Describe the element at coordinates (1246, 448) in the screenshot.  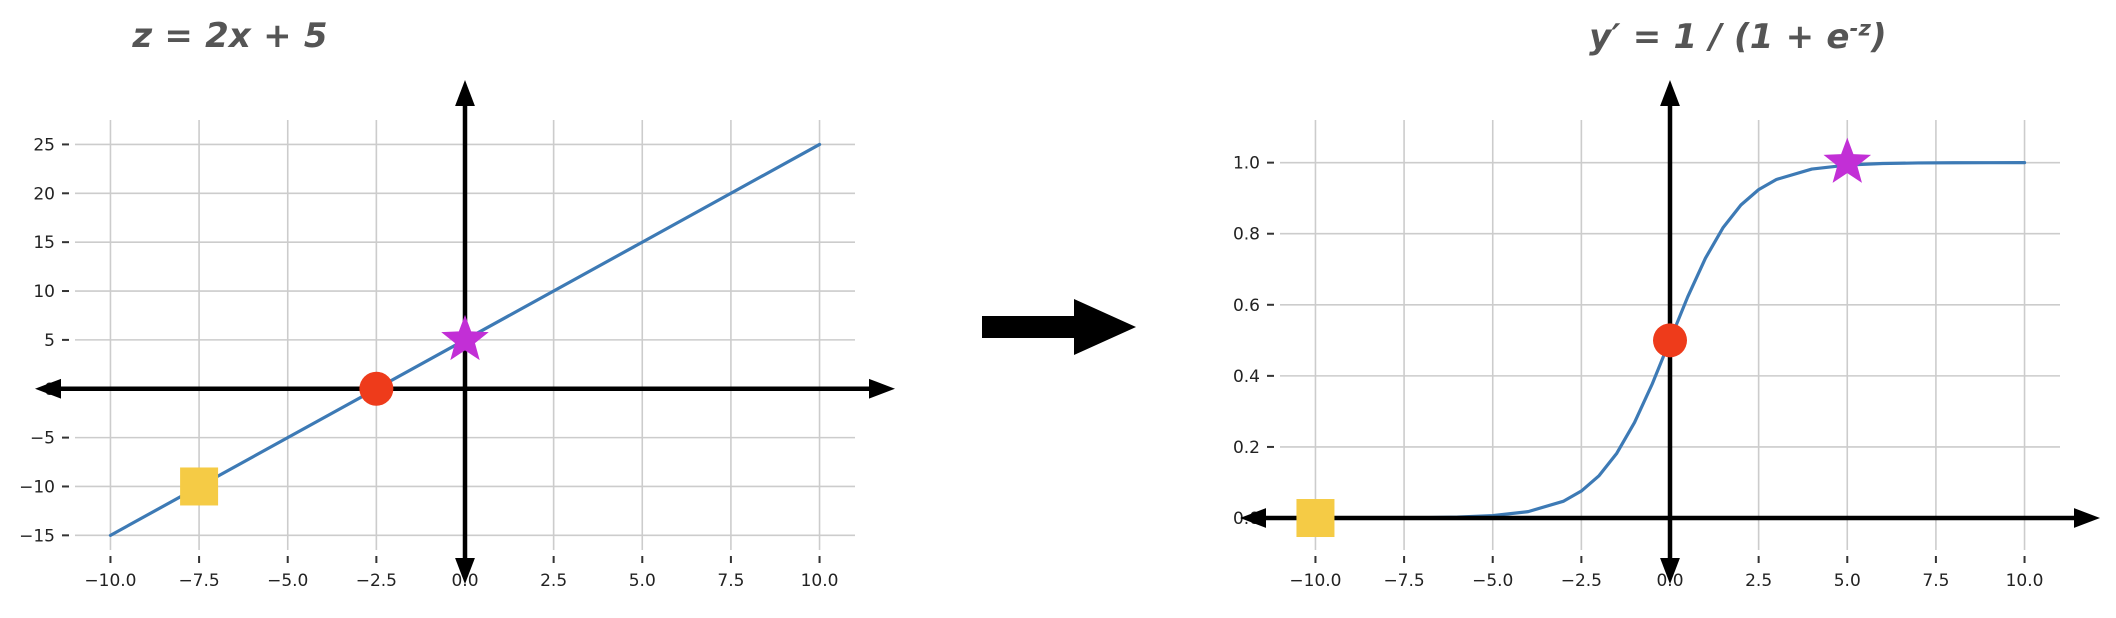
I see `y-tick-label: 0.2` at that location.